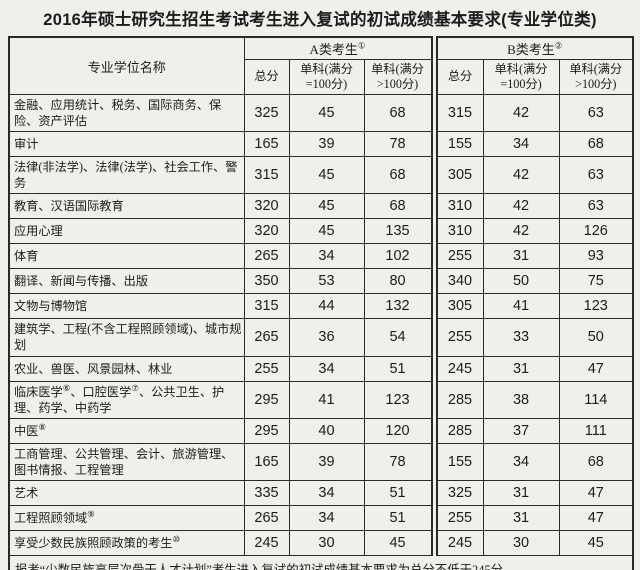 Image resolution: width=640 pixels, height=570 pixels. I want to click on footnote-mark-2: ②, so click(558, 45).